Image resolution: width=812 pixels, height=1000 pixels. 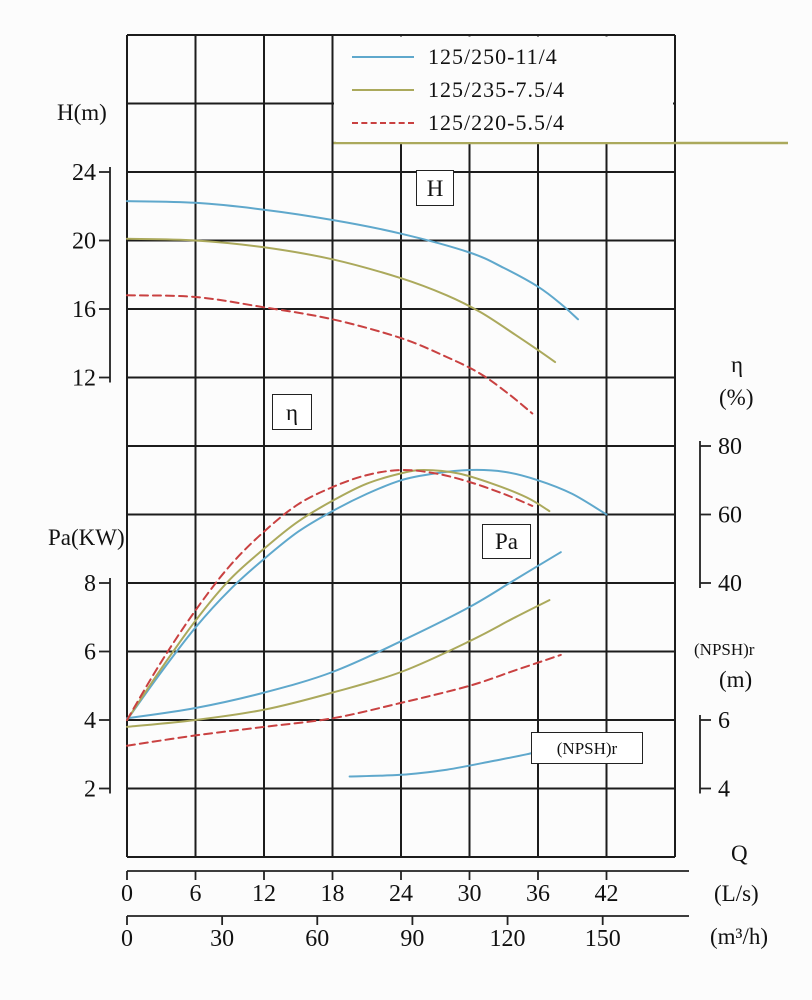 What do you see at coordinates (493, 56) in the screenshot?
I see `legend-label: 125/250-11/4` at bounding box center [493, 56].